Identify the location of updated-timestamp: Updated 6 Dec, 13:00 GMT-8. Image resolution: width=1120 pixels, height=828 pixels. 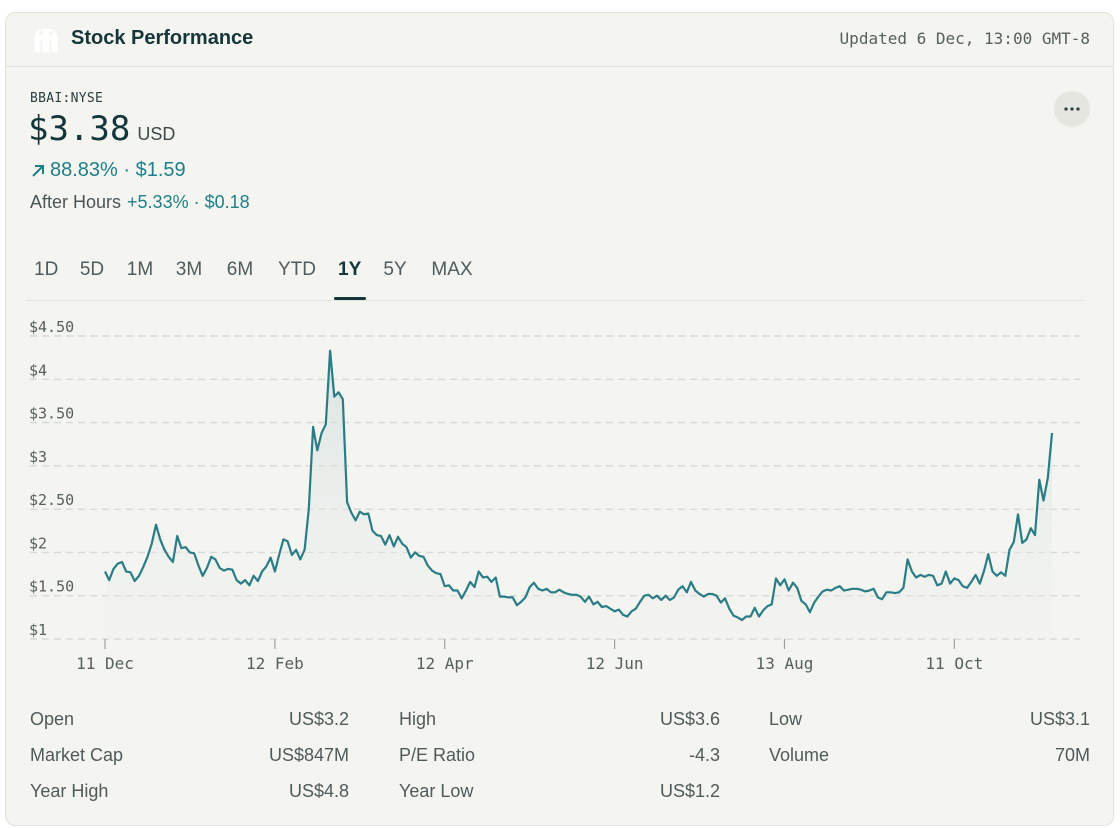
(964, 38).